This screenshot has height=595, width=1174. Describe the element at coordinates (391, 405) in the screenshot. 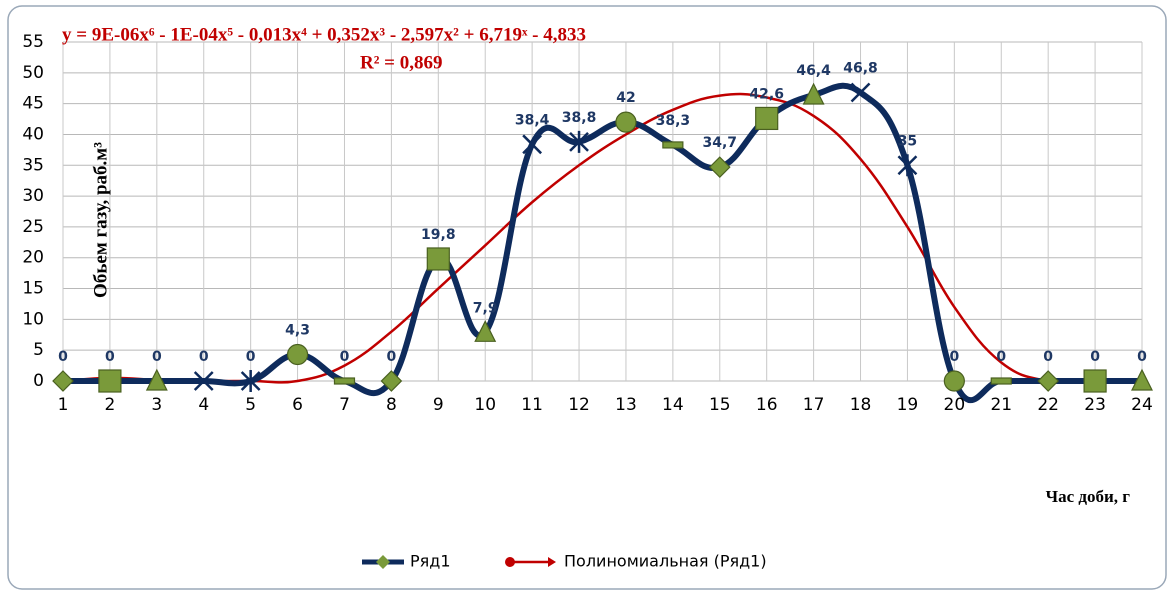

I see `x-tick-label: 8` at that location.